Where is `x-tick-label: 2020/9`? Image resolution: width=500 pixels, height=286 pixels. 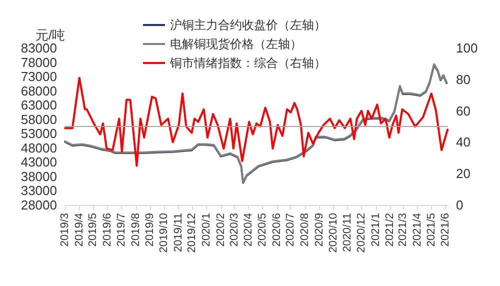
x-tick-label: 2020/9 is located at coordinates (319, 230).